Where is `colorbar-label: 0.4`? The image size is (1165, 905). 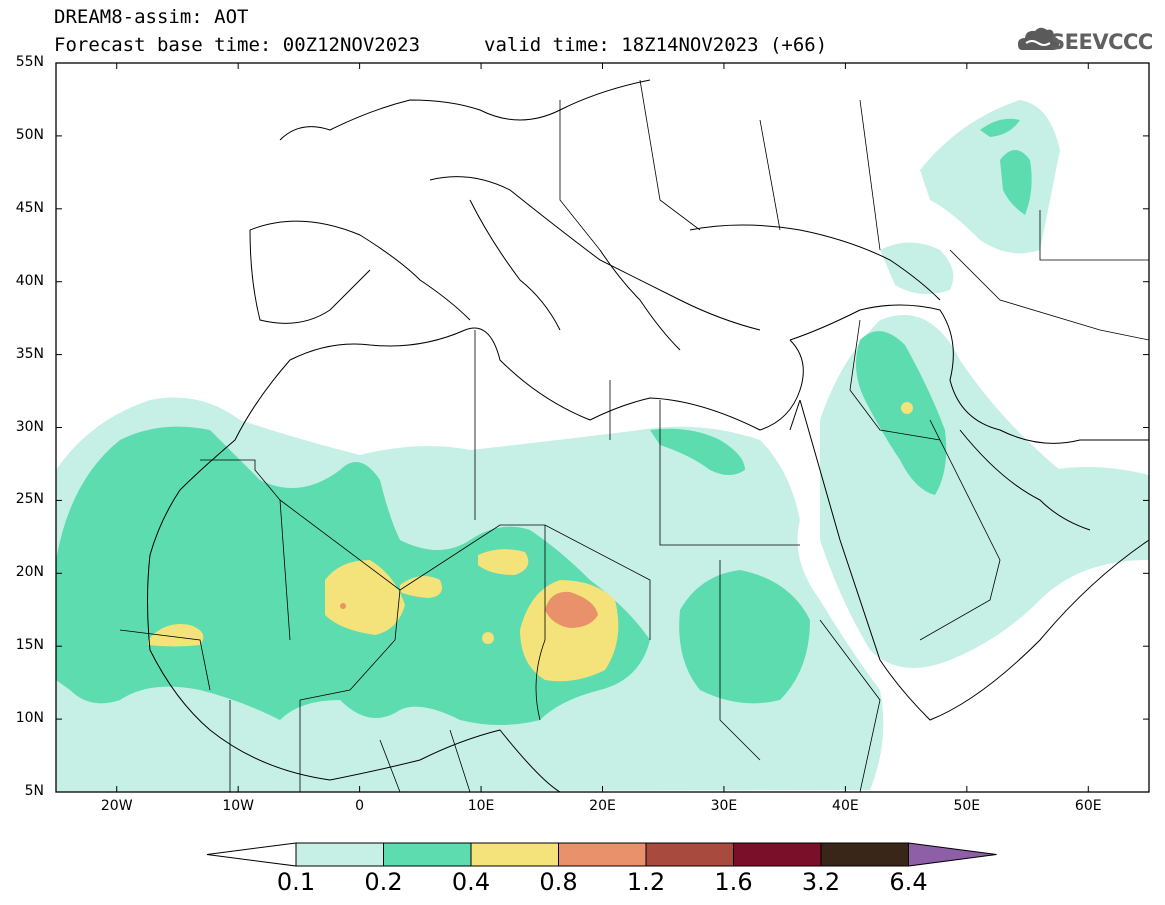
colorbar-label: 0.4 is located at coordinates (471, 882).